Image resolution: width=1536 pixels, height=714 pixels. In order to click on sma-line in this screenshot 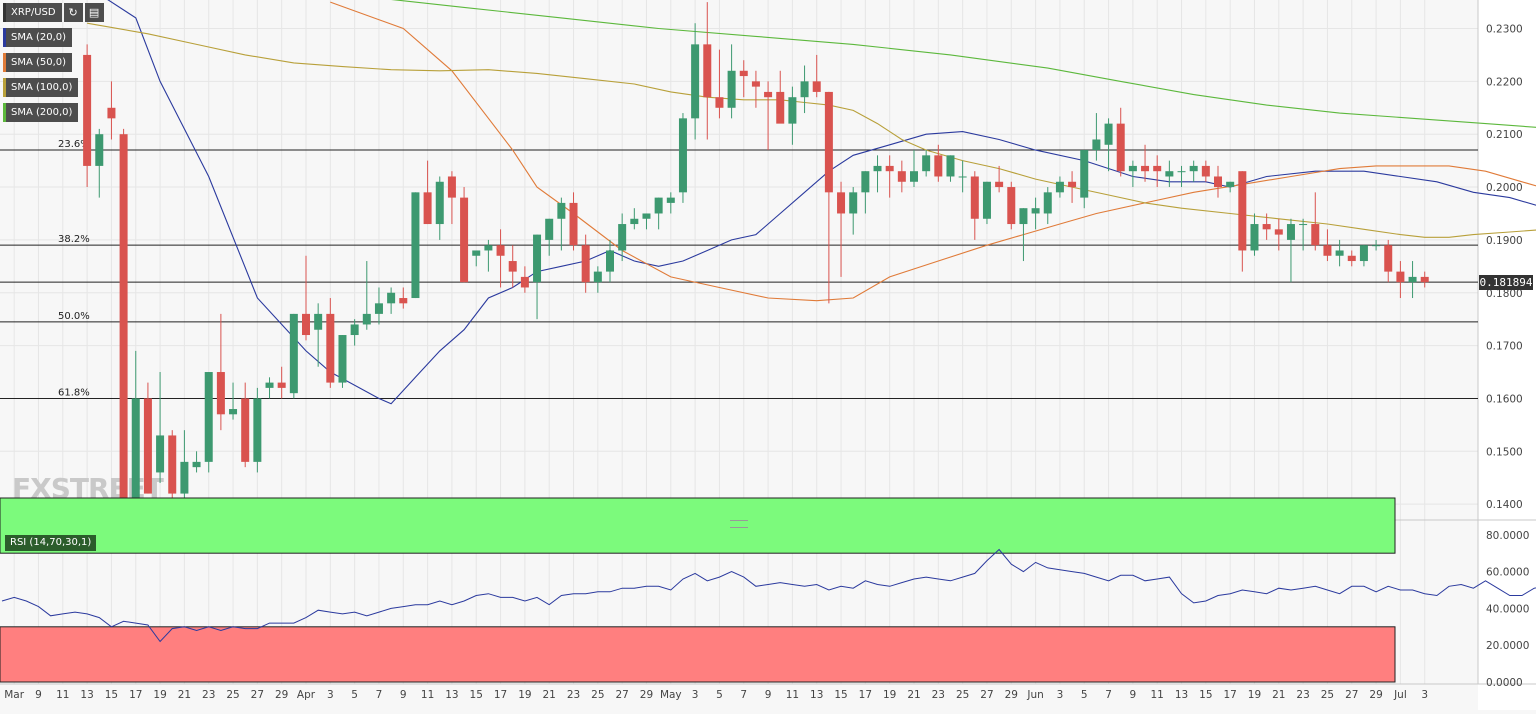, I will do `click(963, 64)`.